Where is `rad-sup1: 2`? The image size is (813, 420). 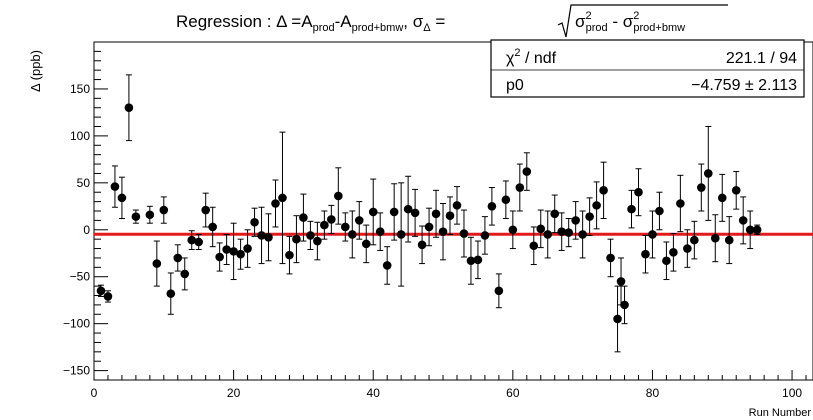 rad-sup1: 2 is located at coordinates (589, 16).